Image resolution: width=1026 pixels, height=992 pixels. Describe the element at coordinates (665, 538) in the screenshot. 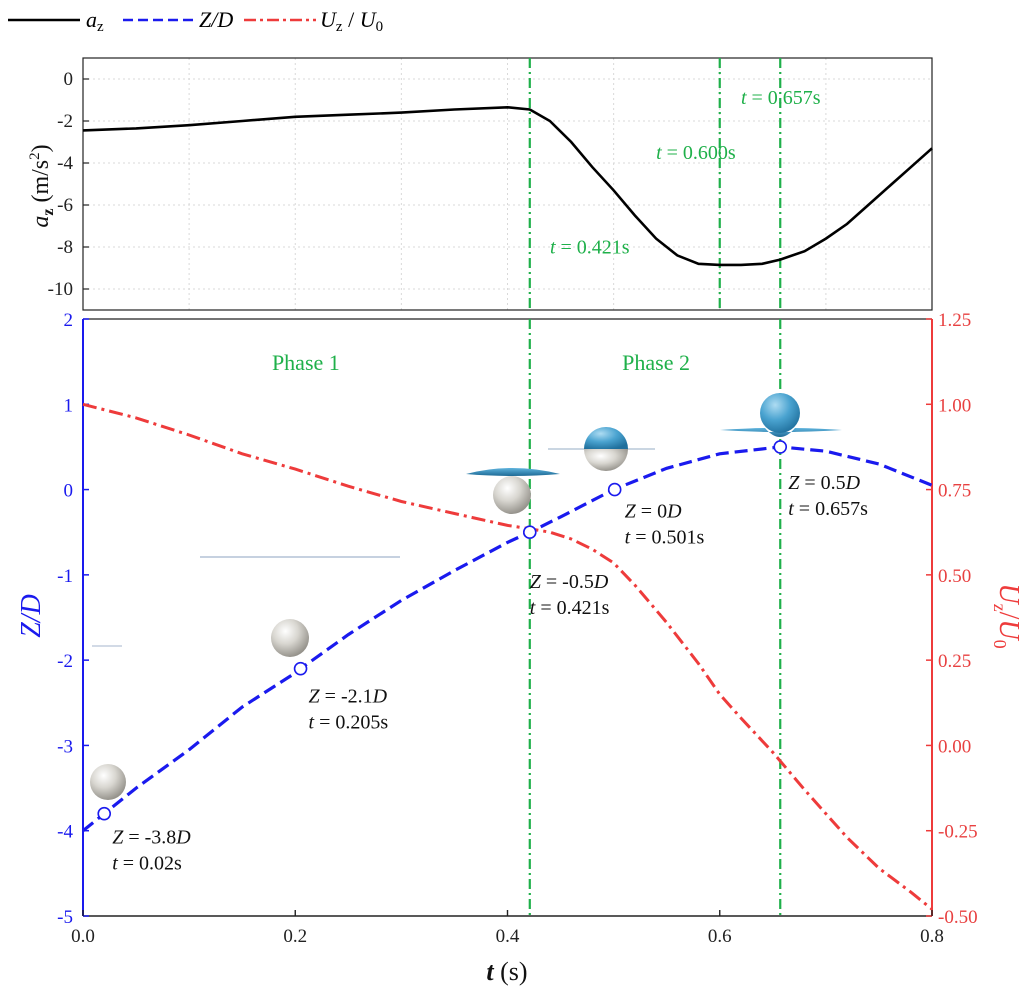

I see `point-label-t: t = 0.501s` at that location.